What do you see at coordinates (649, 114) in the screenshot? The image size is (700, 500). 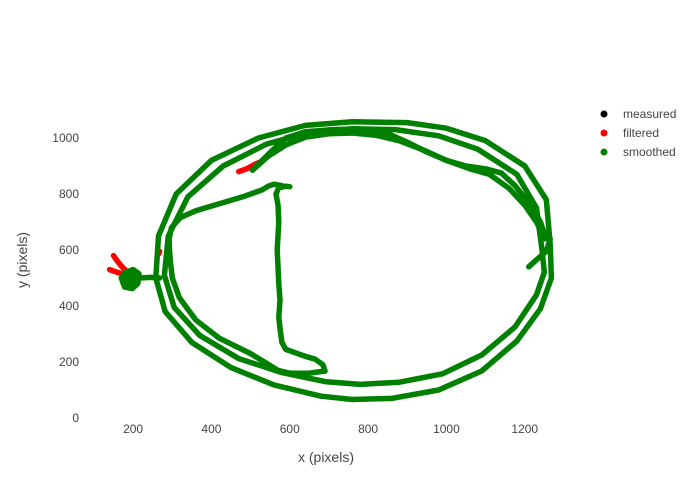 I see `legend-label-measured: measured` at bounding box center [649, 114].